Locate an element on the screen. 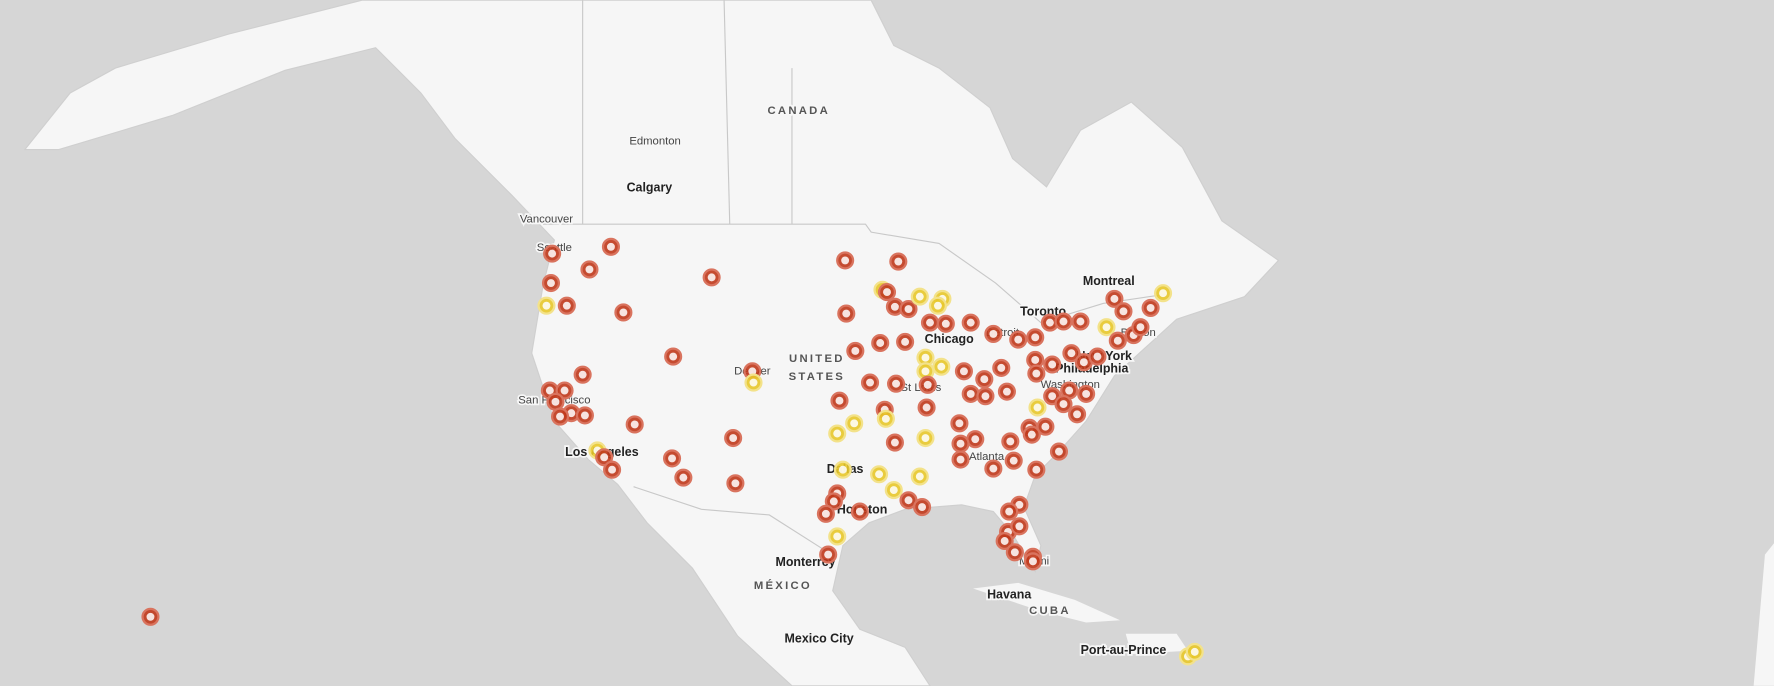  place-label: Montreal is located at coordinates (1109, 281).